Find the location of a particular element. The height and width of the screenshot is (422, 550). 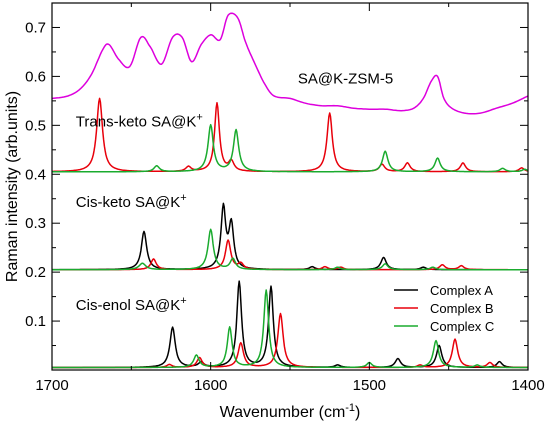

y-tick-label: 0.3 is located at coordinates (35, 223).